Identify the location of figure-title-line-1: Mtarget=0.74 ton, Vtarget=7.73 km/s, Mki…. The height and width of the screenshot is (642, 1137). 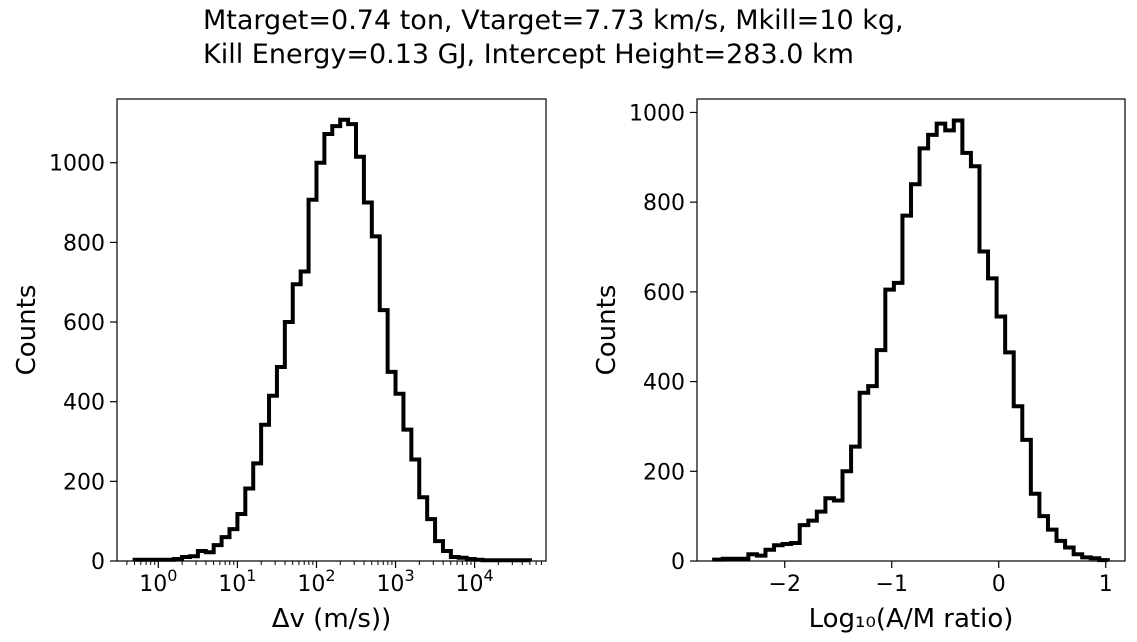
(553, 20).